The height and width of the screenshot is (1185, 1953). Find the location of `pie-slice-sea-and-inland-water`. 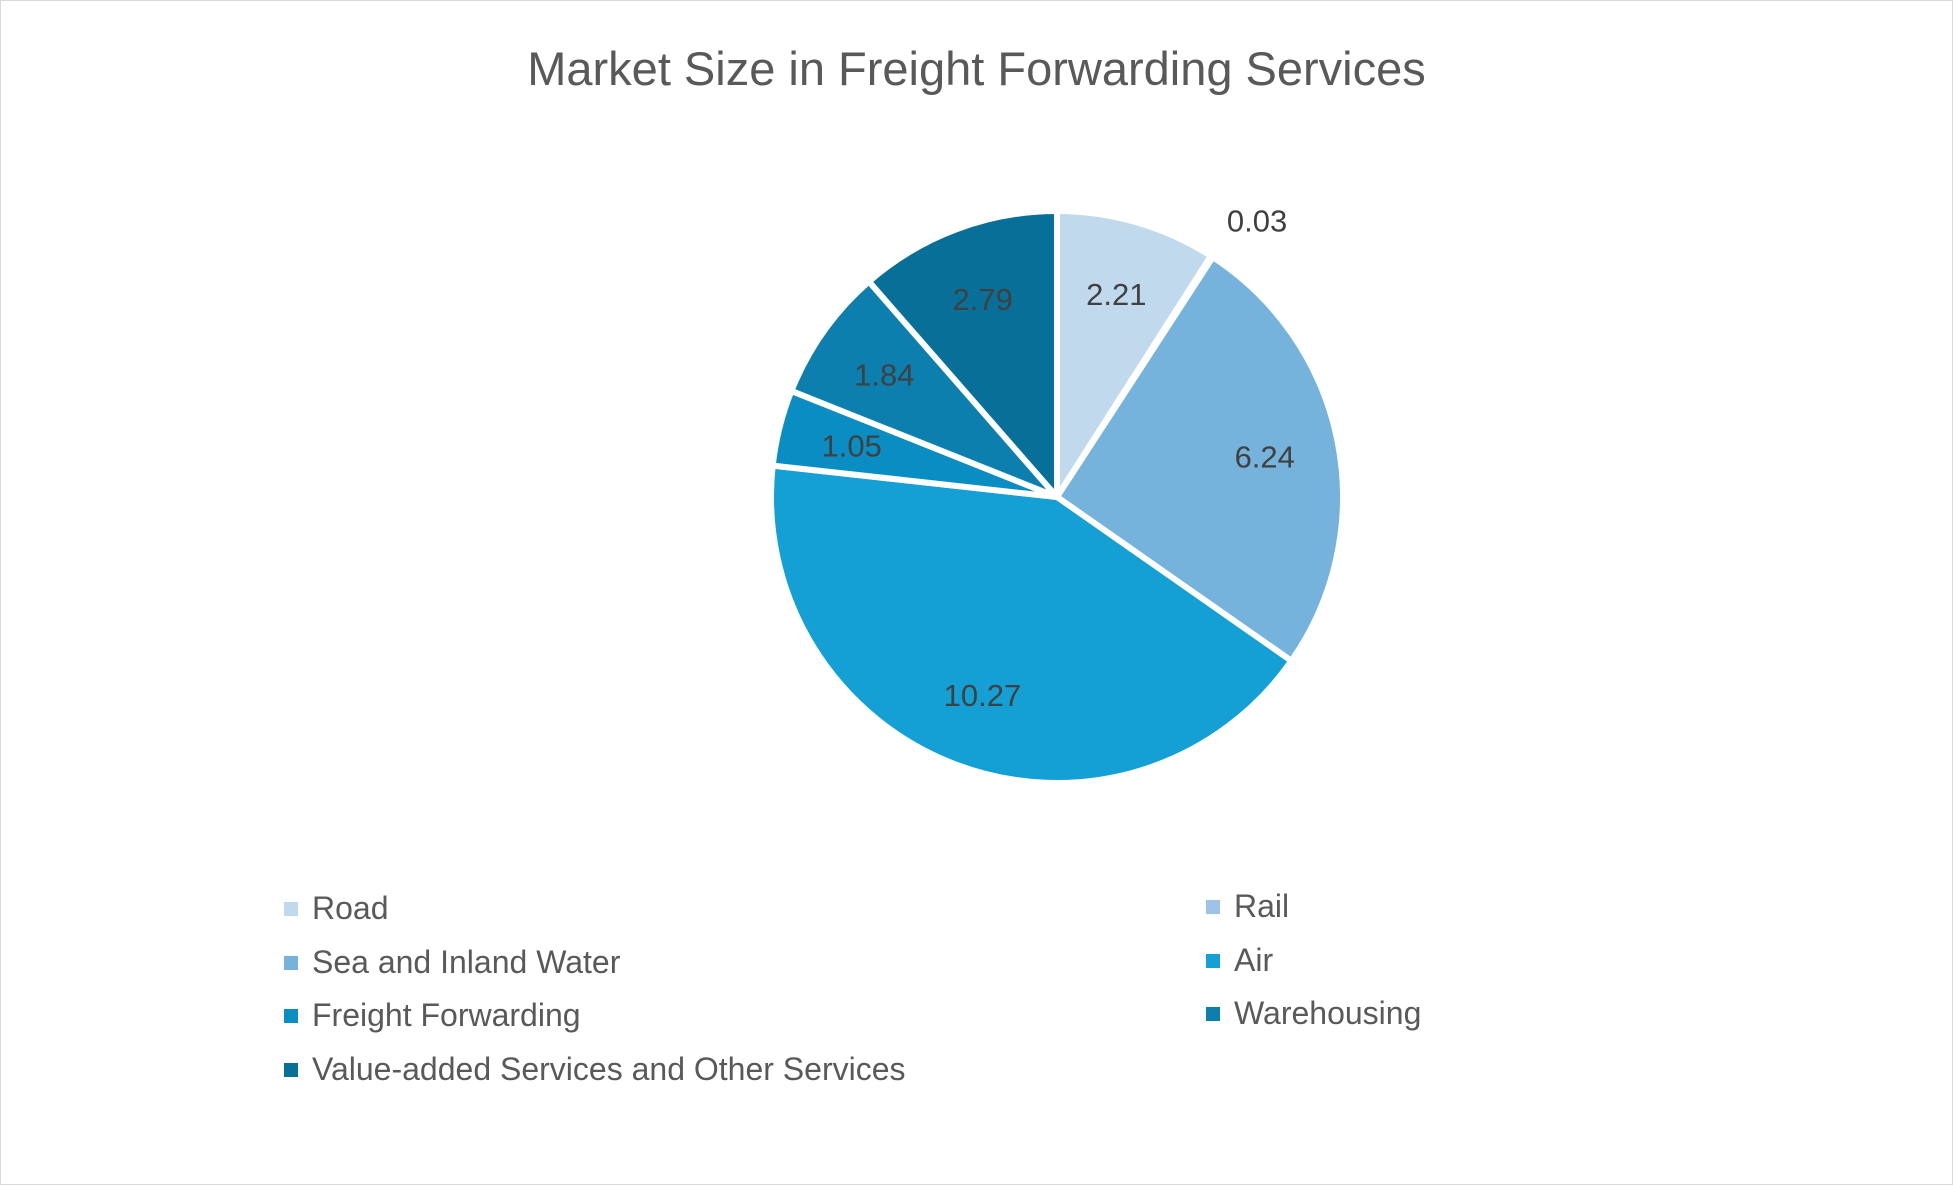

pie-slice-sea-and-inland-water is located at coordinates (1200, 459).